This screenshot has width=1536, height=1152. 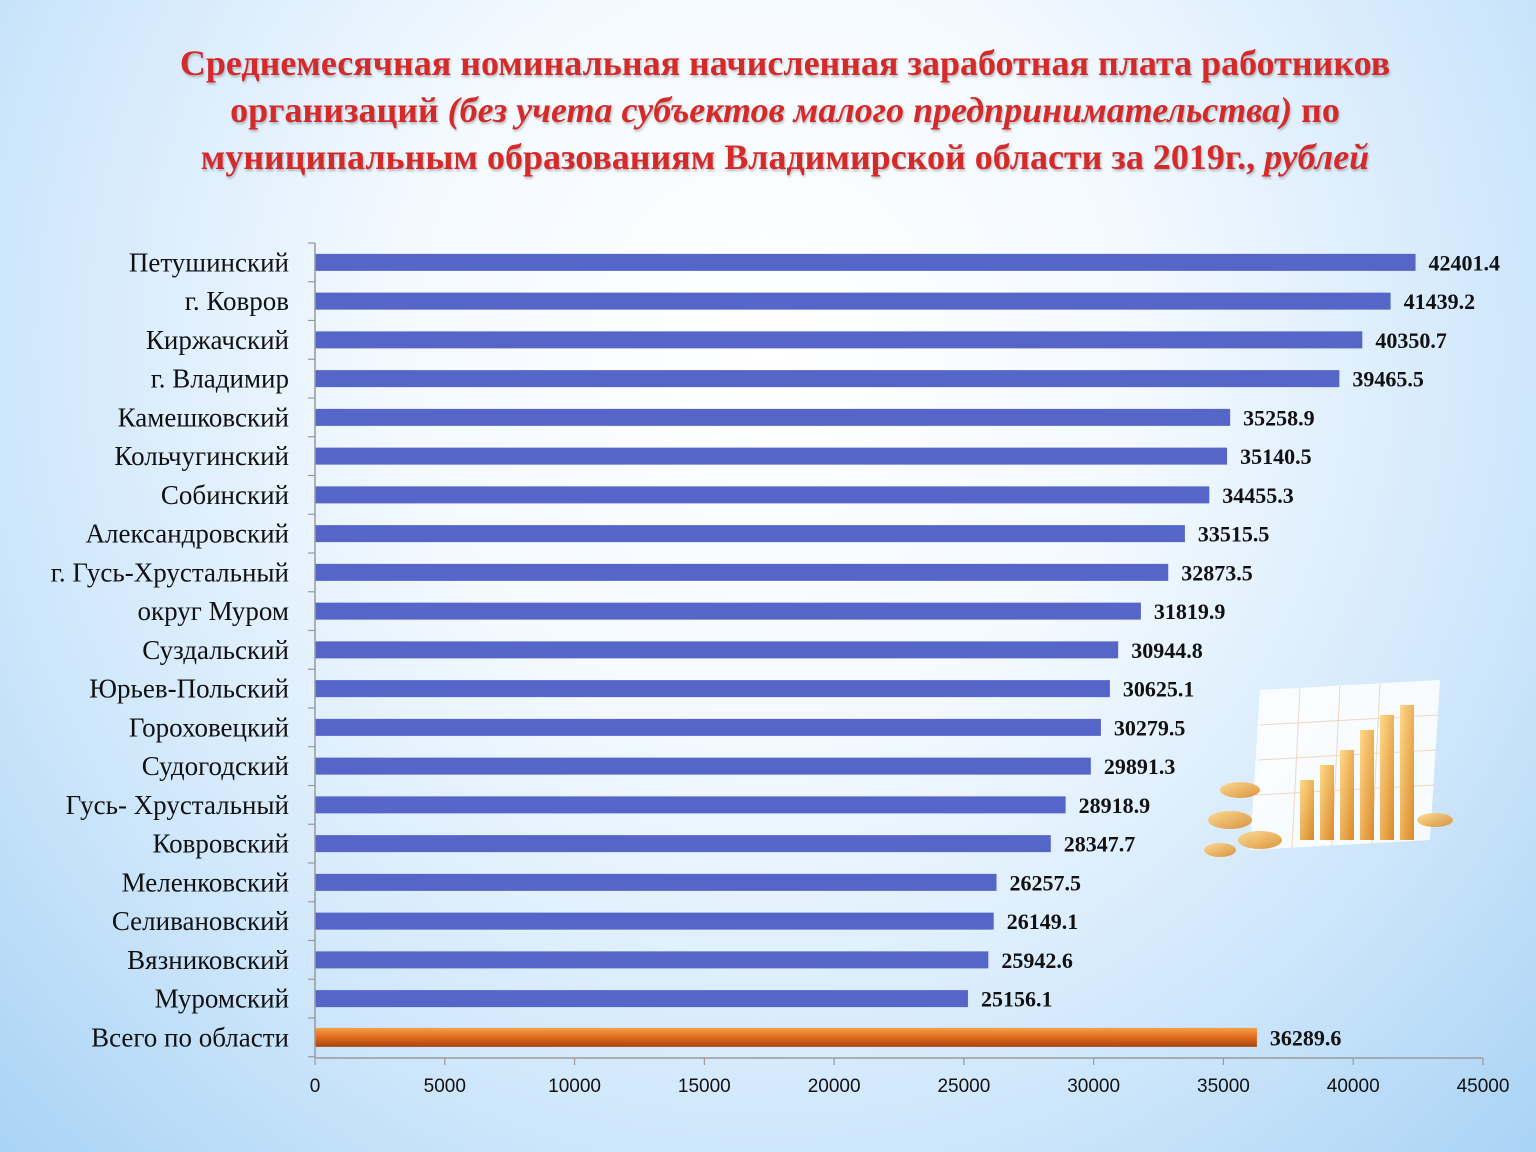 I want to click on value-label: 41439.2, so click(x=1440, y=301).